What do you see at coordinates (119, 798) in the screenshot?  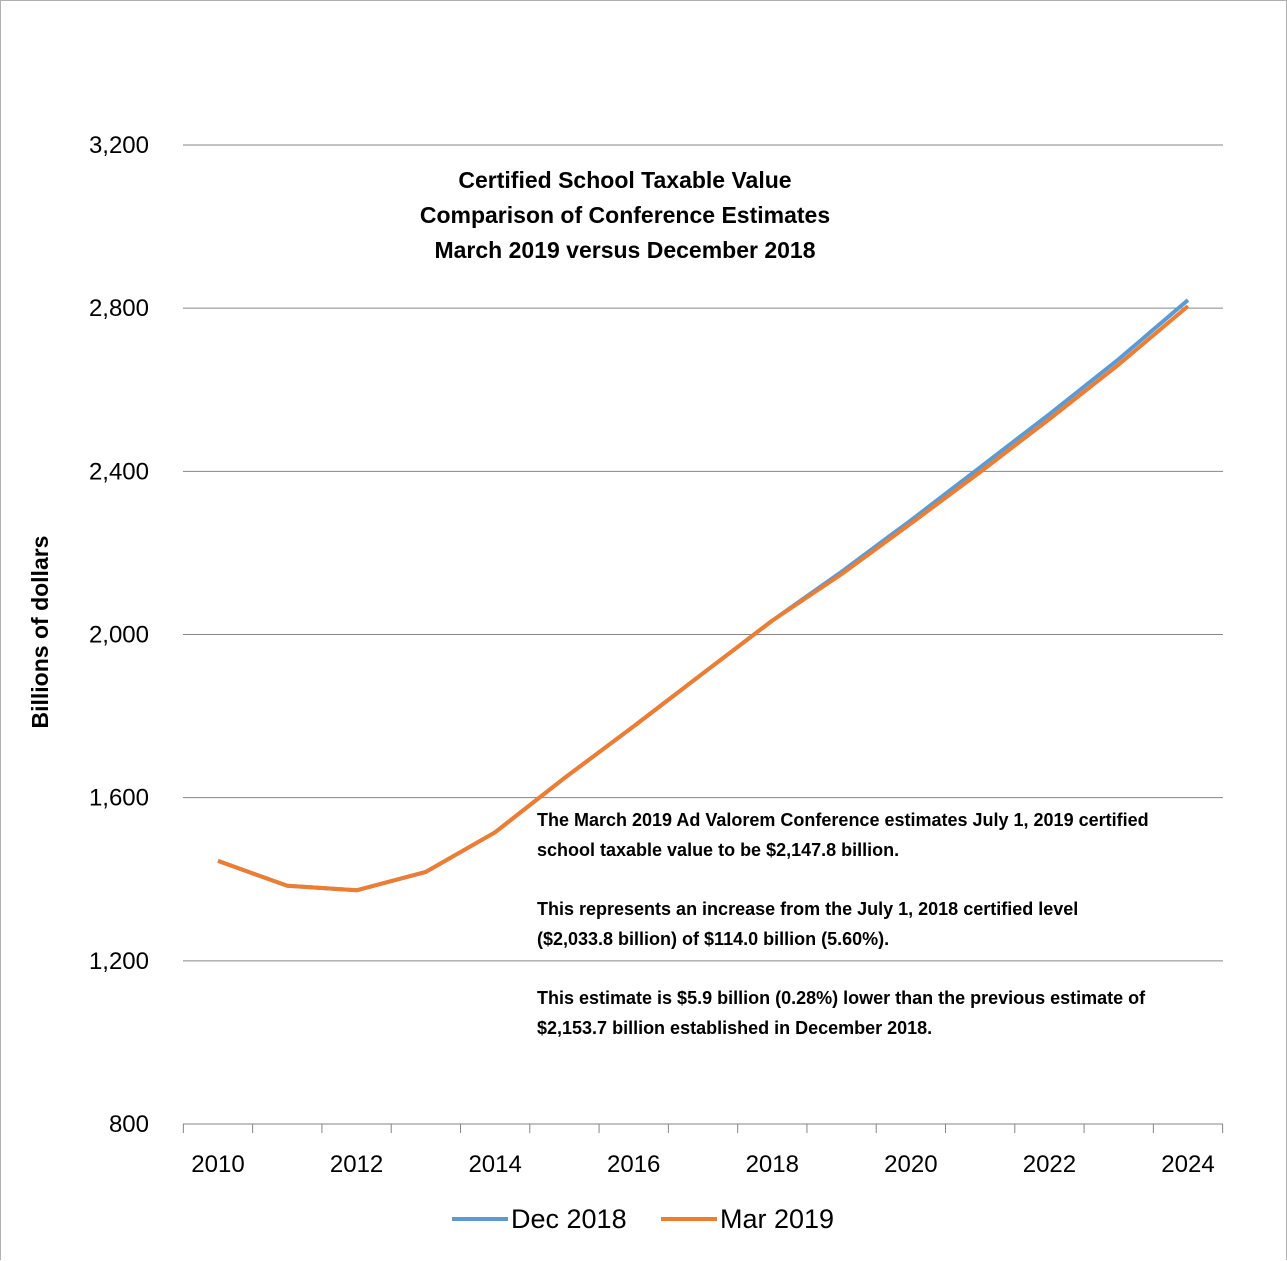 I see `y-tick-label-2: 1,600` at bounding box center [119, 798].